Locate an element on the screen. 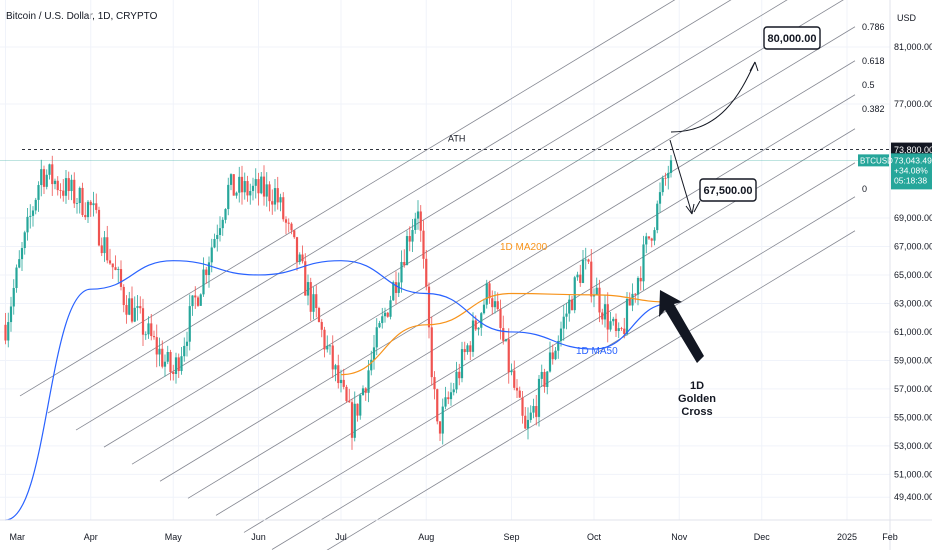 This screenshot has width=932, height=550. target-low-label: 67,500.00 is located at coordinates (728, 191).